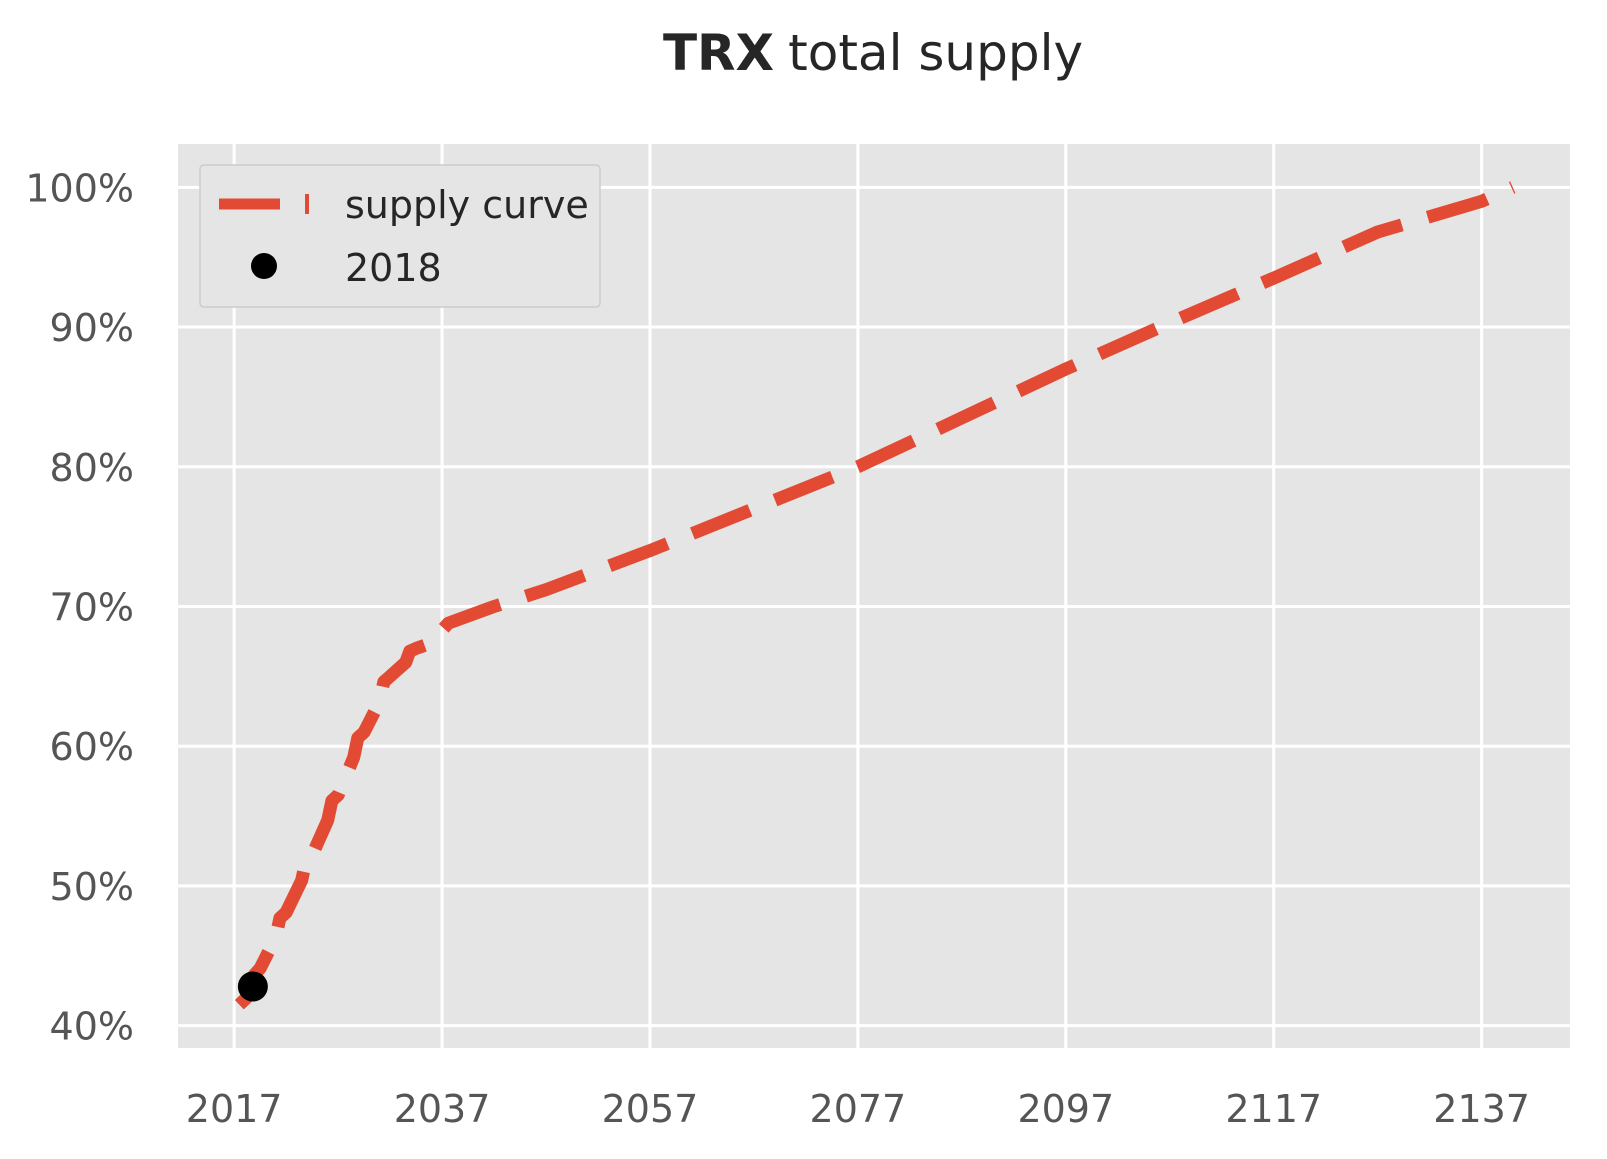  I want to click on x-tick-label-2017: 2017, so click(234, 1109).